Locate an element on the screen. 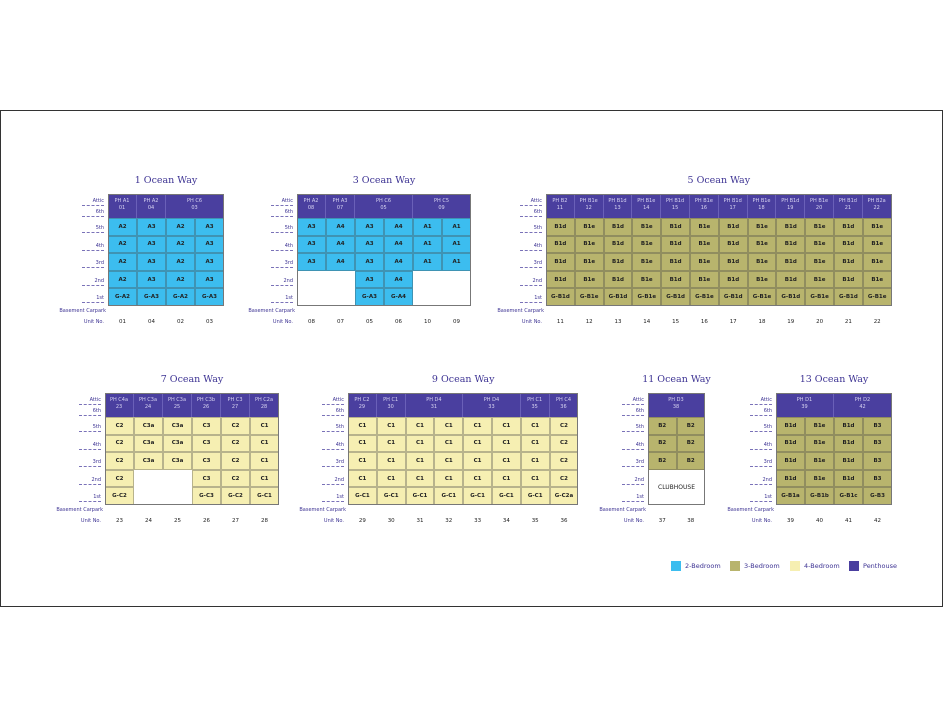  unit-number: 28 is located at coordinates (264, 521).